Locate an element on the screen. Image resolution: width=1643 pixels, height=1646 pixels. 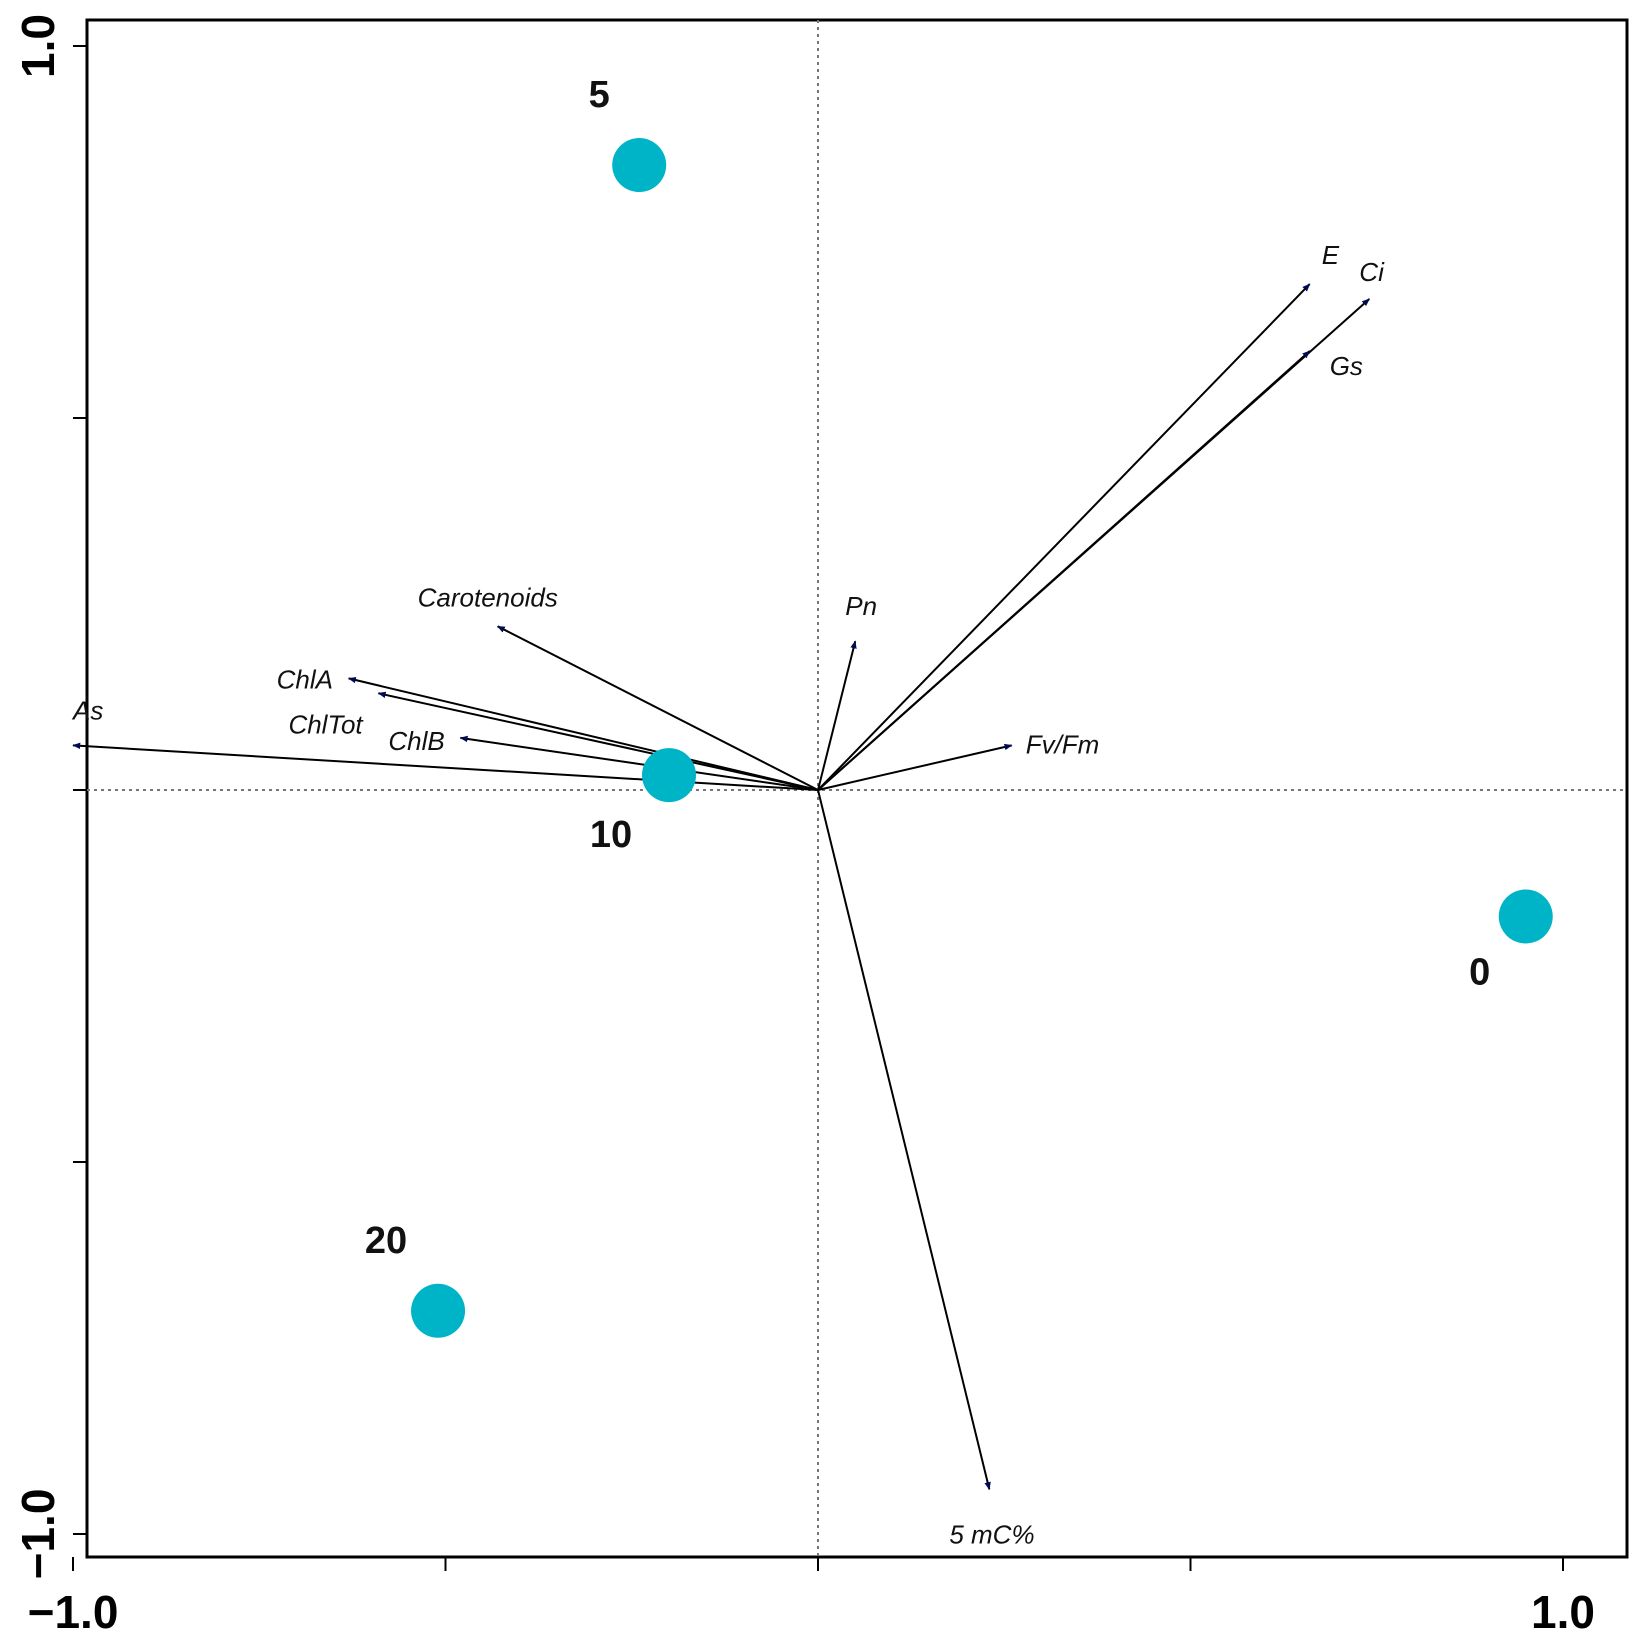
group-label: 20 is located at coordinates (386, 1241).